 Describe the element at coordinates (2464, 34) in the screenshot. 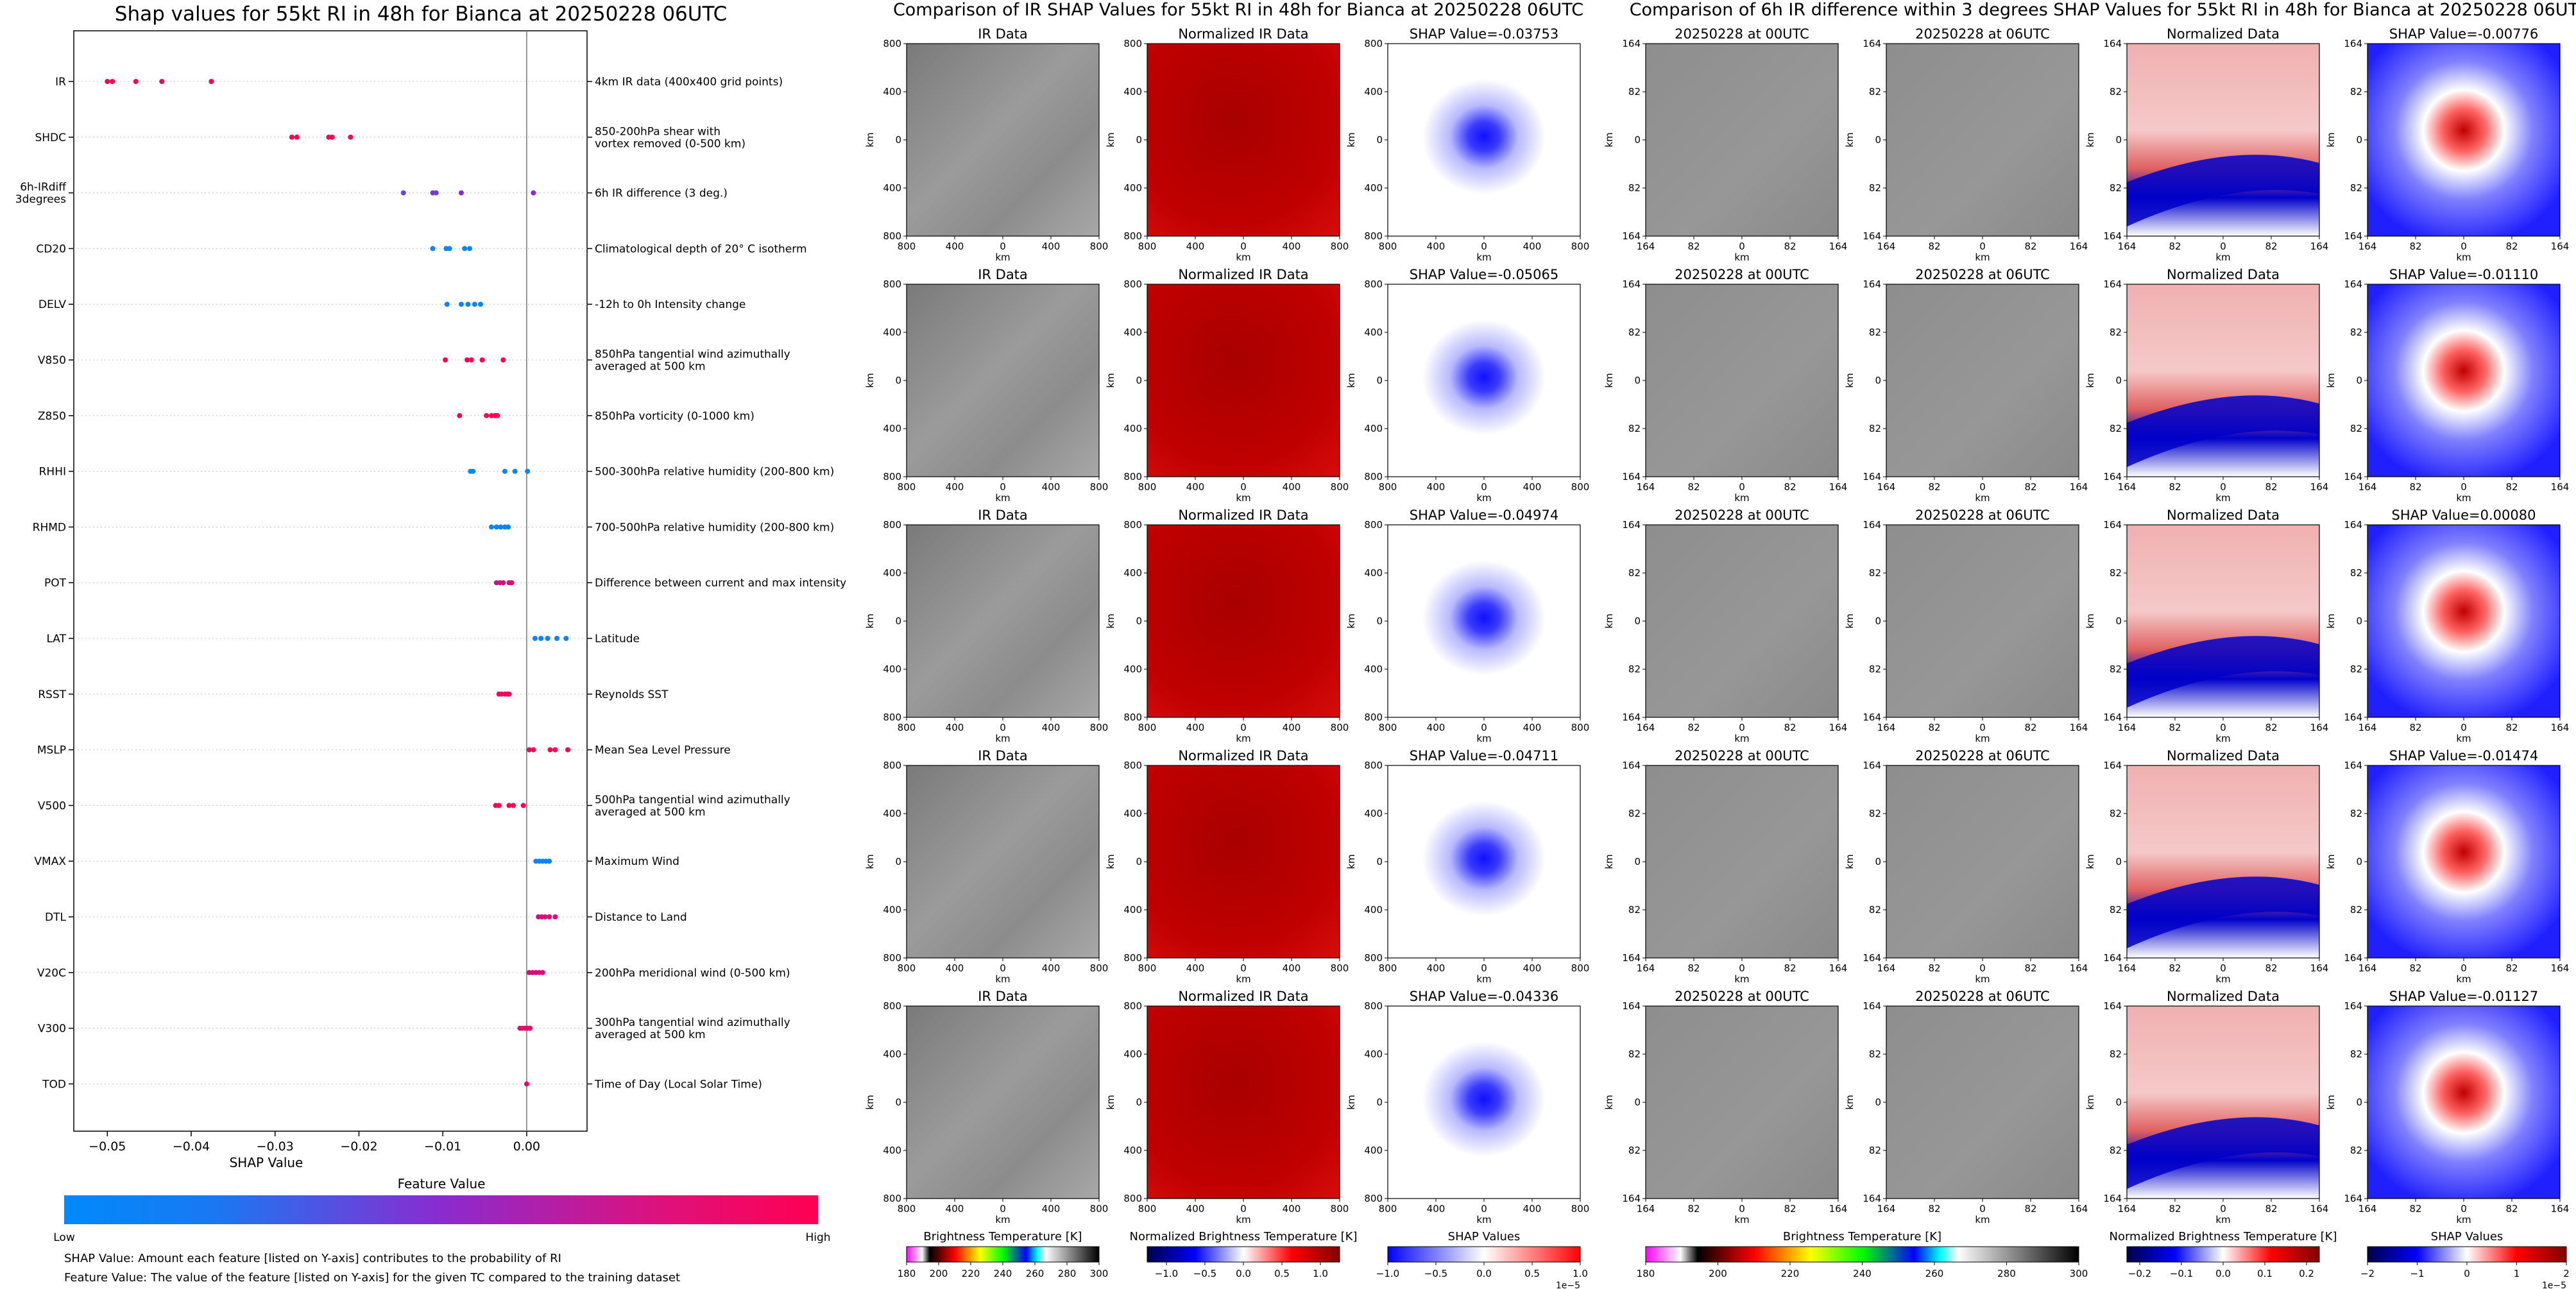

I see `shap-value-title: SHAP Value=-0.00776` at that location.